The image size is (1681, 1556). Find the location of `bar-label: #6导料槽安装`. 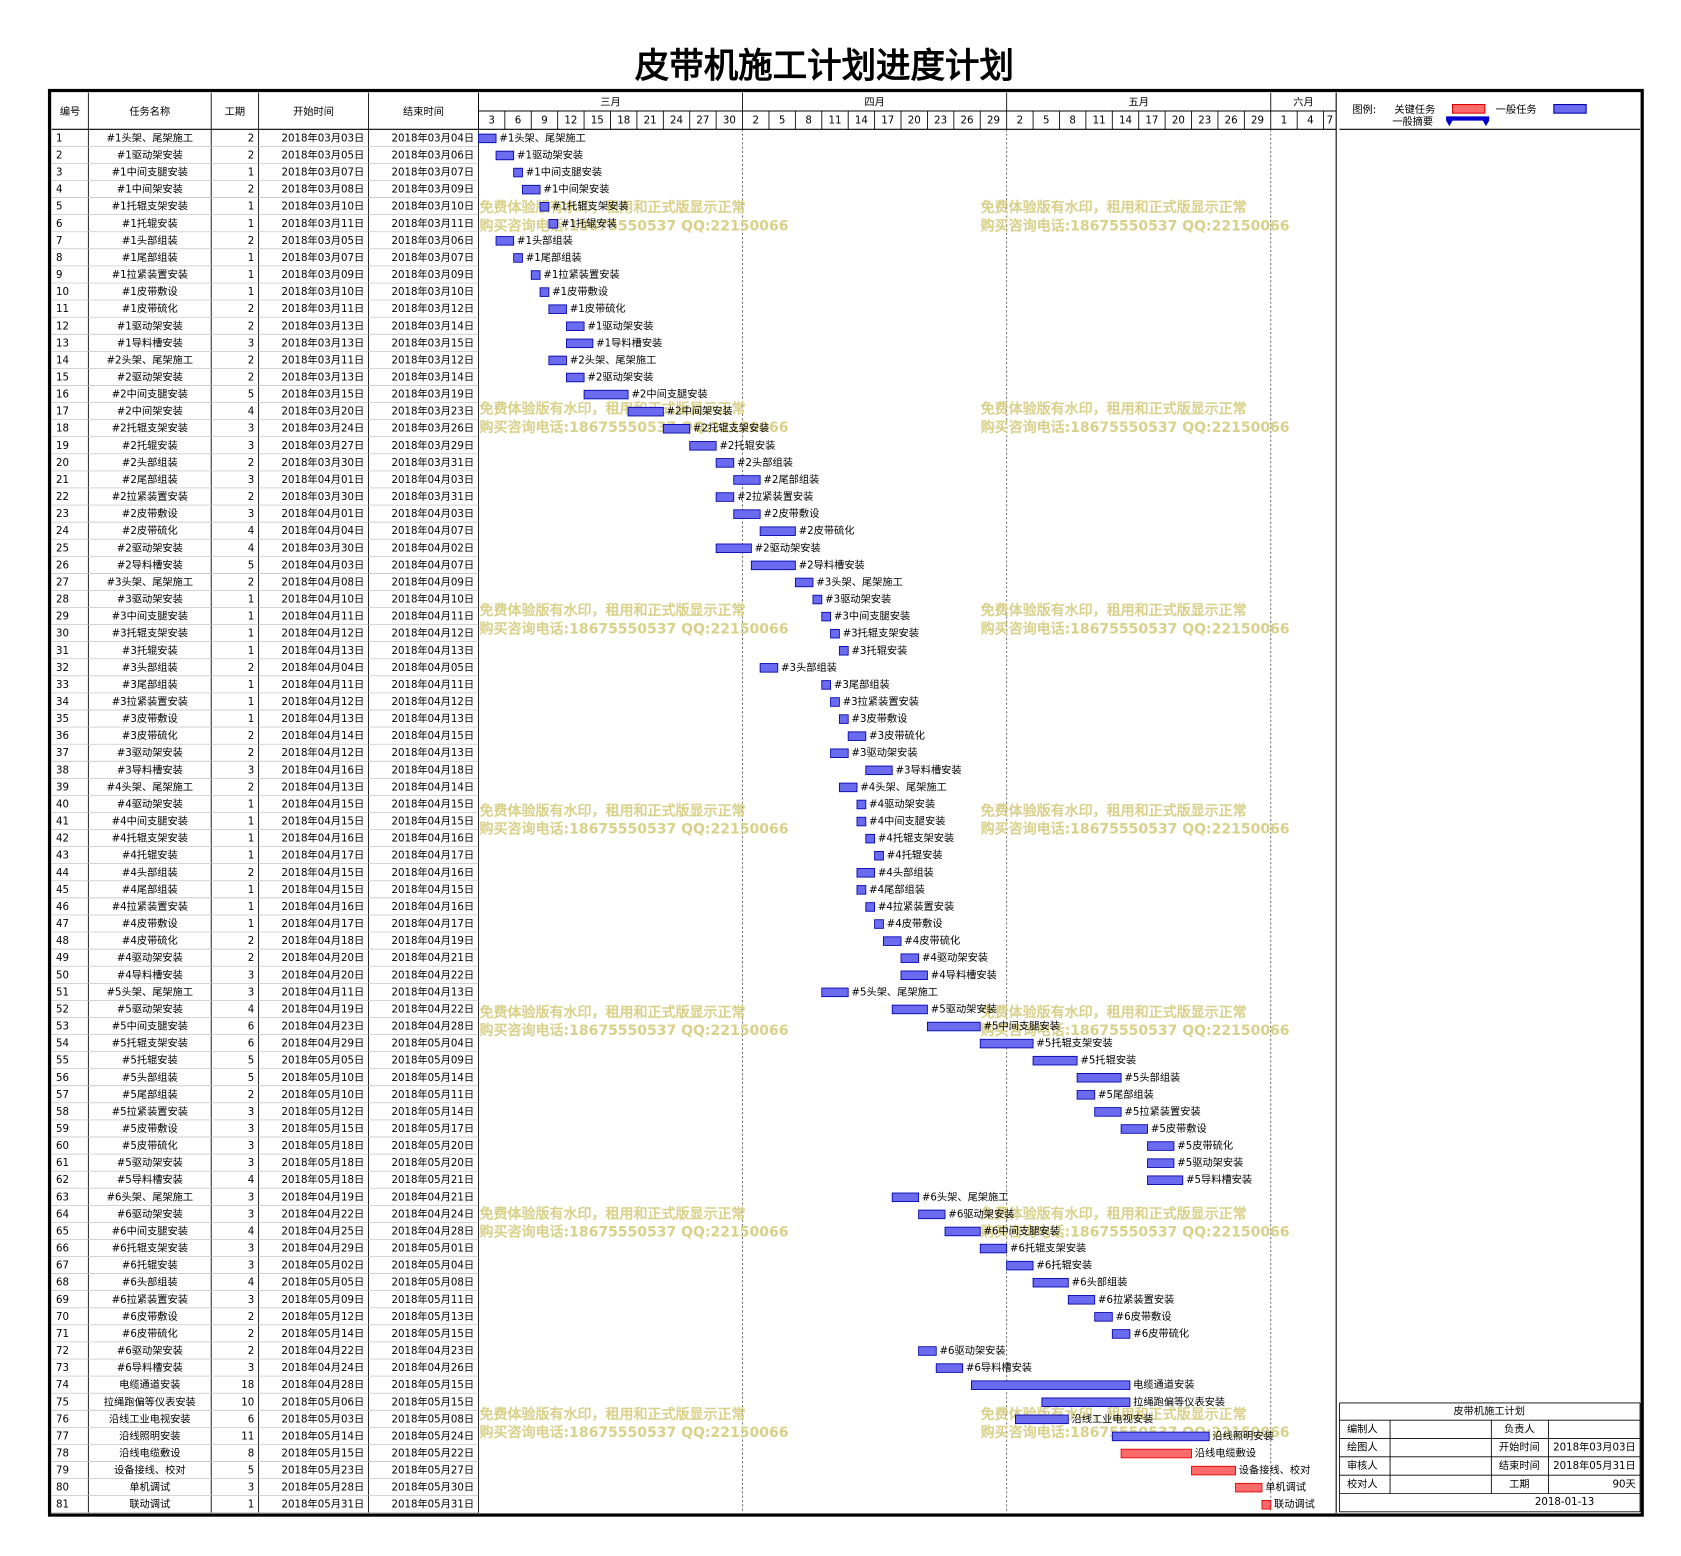

bar-label: #6导料槽安装 is located at coordinates (999, 1367).